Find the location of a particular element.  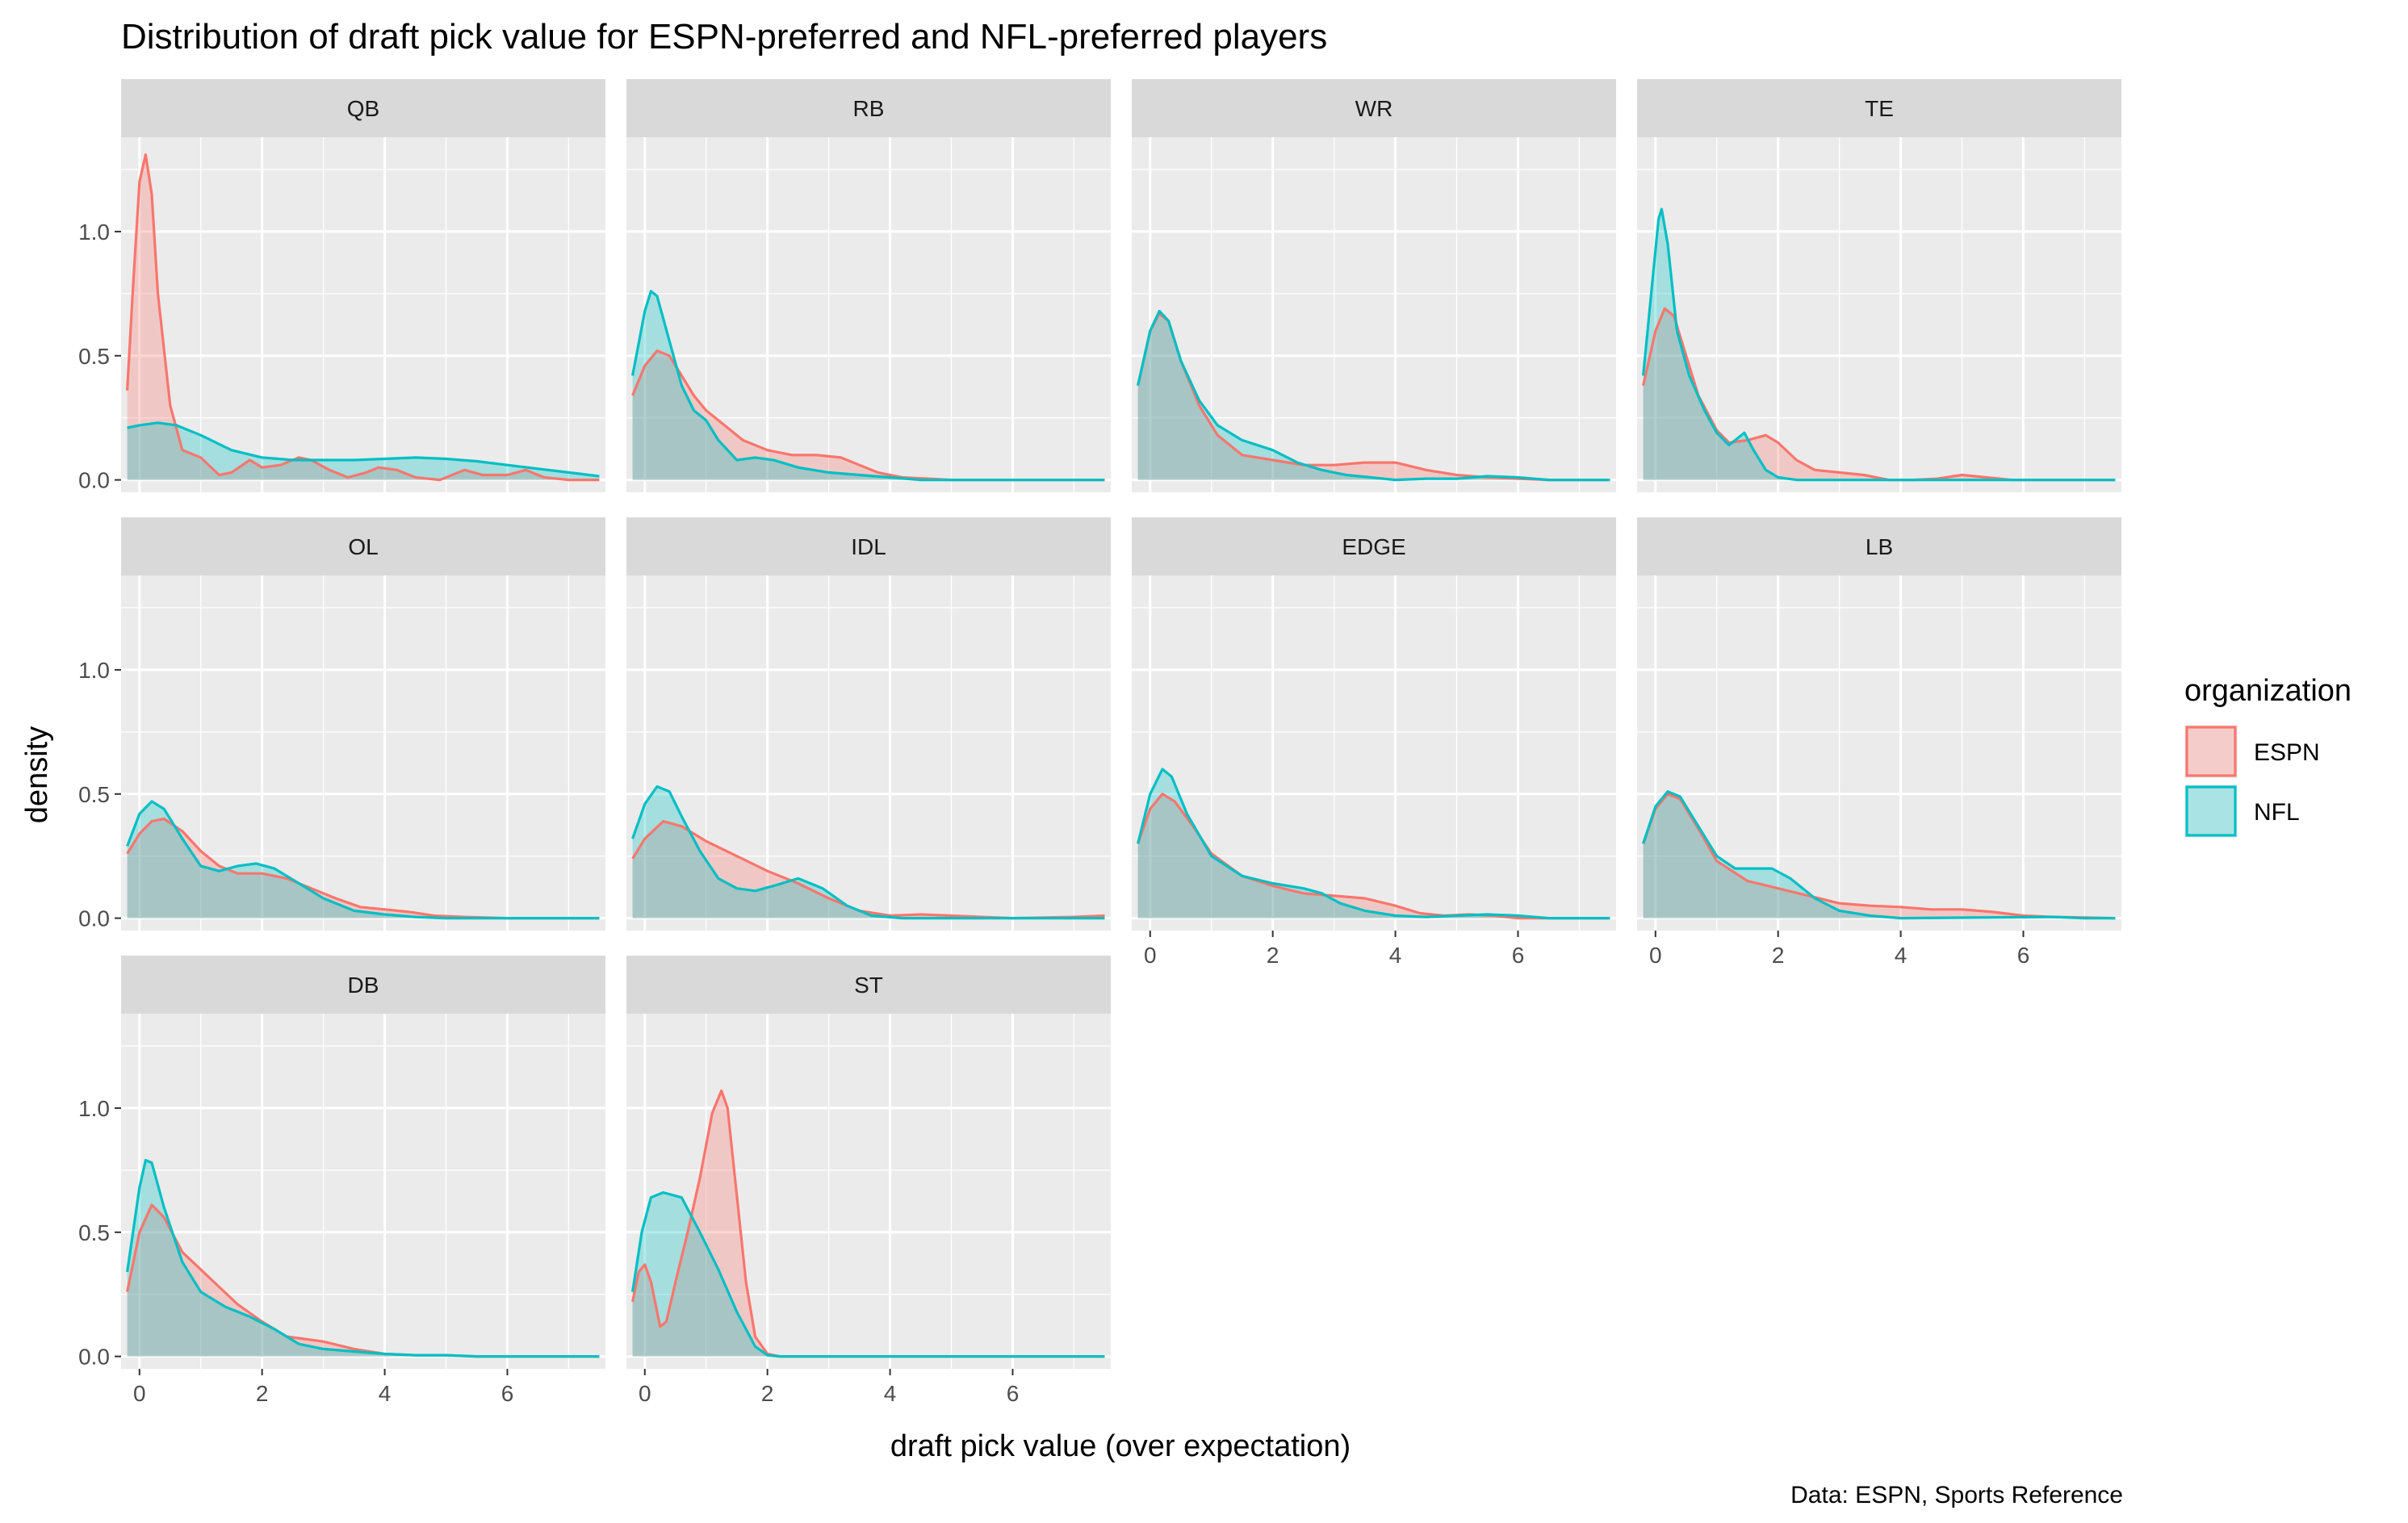

facet-panel-db: DB 0.0 0.5 1.0 0 2 4 6 is located at coordinates (342, 1181).